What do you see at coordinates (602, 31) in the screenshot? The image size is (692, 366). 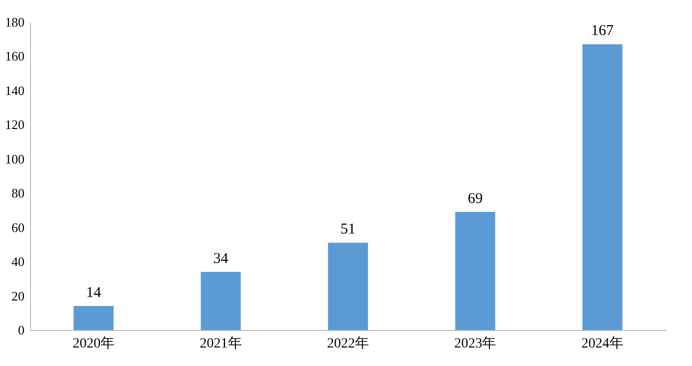 I see `data-label: 167` at bounding box center [602, 31].